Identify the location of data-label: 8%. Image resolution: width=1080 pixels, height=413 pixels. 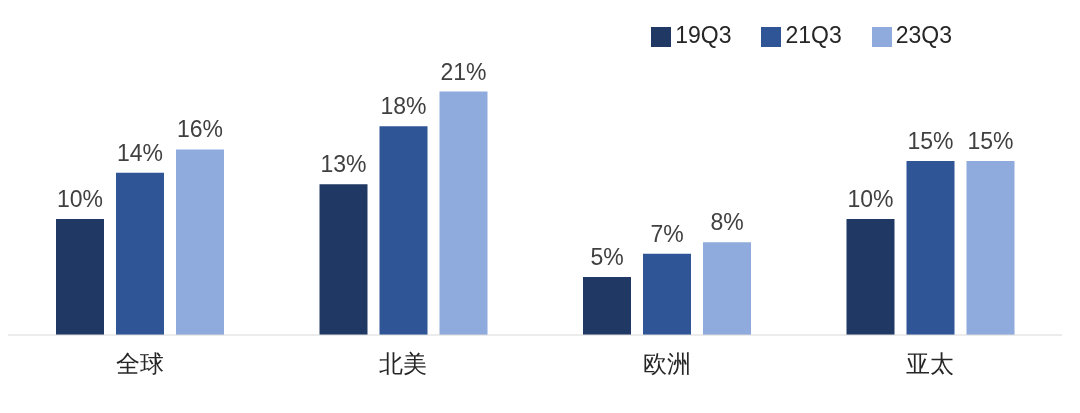
(727, 222).